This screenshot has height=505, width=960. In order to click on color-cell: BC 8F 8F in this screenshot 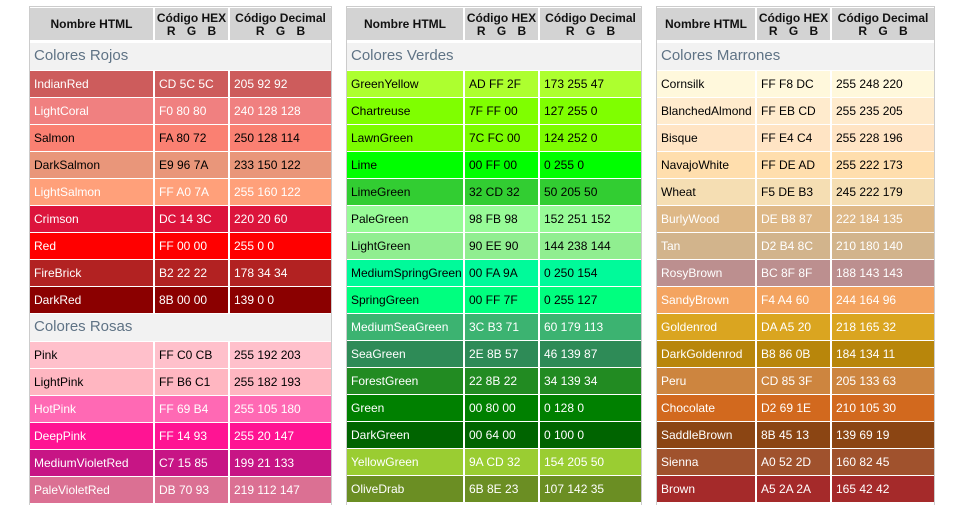, I will do `click(793, 273)`.